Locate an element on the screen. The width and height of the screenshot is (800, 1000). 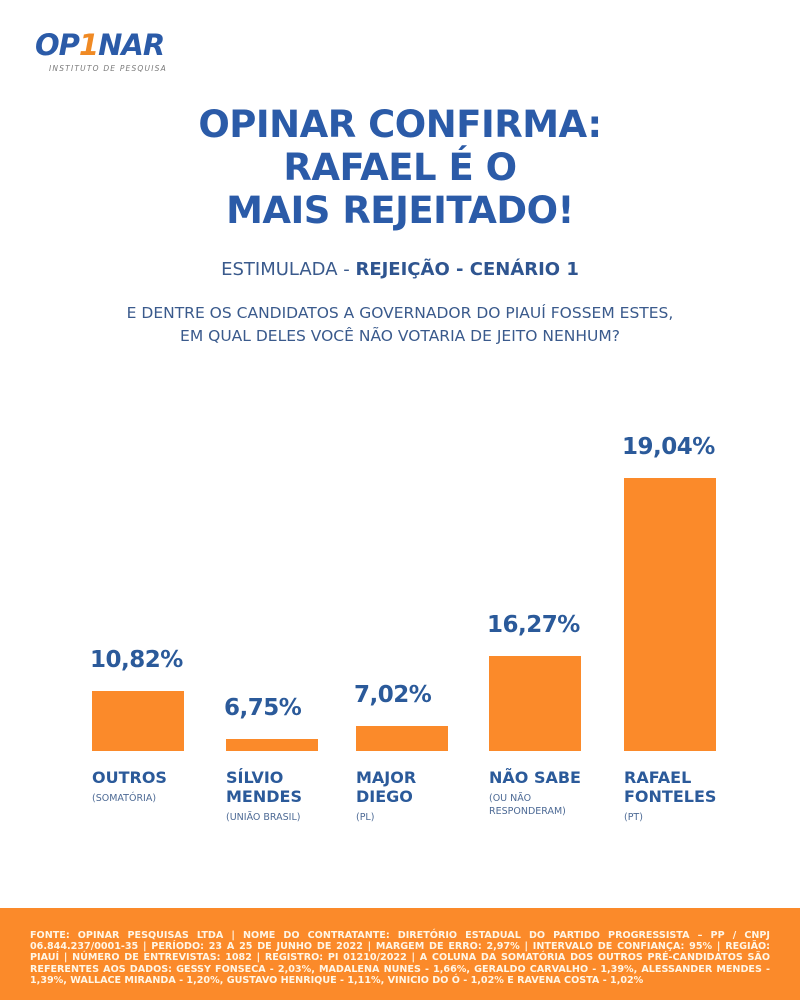
category-sublabel-line: (UNIÃO BRASIL) is located at coordinates (263, 817).